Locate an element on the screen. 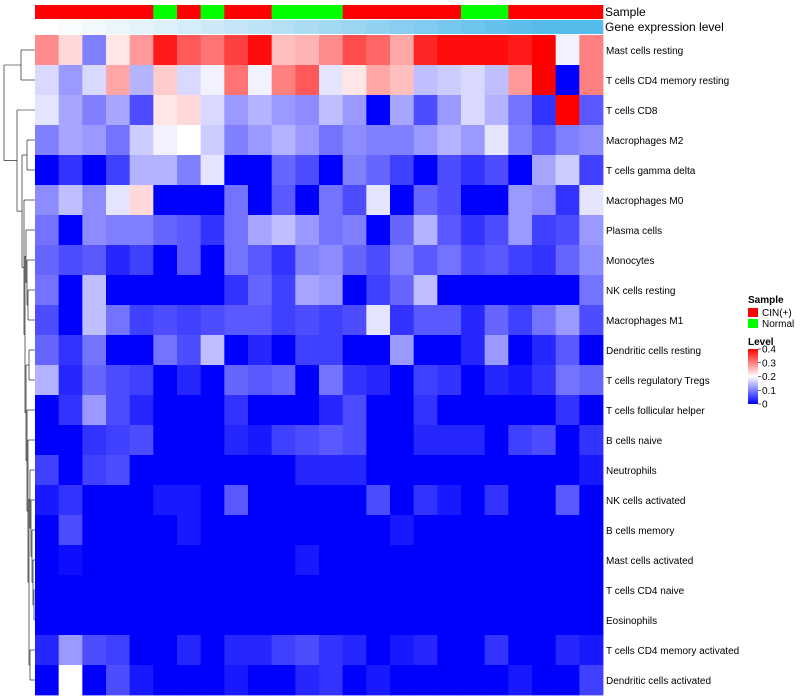 The width and height of the screenshot is (800, 700). column-annotation-bars is located at coordinates (319, 19).